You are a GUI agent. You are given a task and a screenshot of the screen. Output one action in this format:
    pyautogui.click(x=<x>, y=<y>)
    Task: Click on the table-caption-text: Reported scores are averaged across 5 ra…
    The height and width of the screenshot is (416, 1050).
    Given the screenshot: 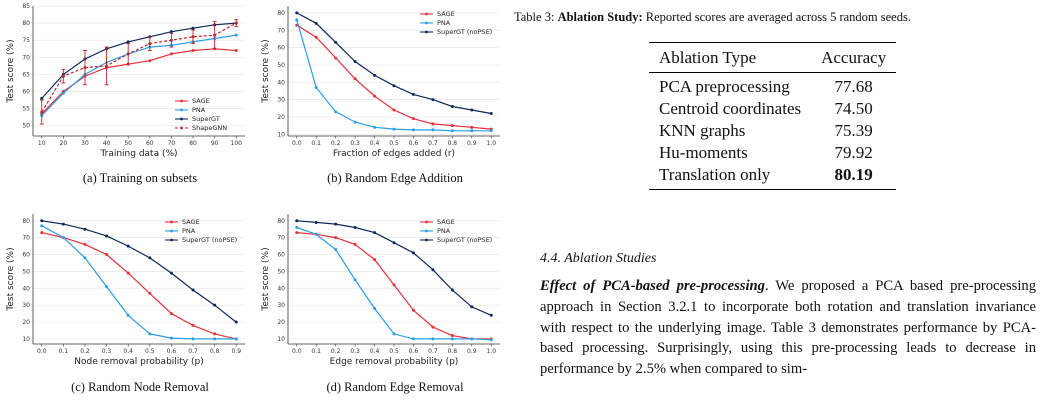 What is the action you would take?
    pyautogui.click(x=776, y=17)
    